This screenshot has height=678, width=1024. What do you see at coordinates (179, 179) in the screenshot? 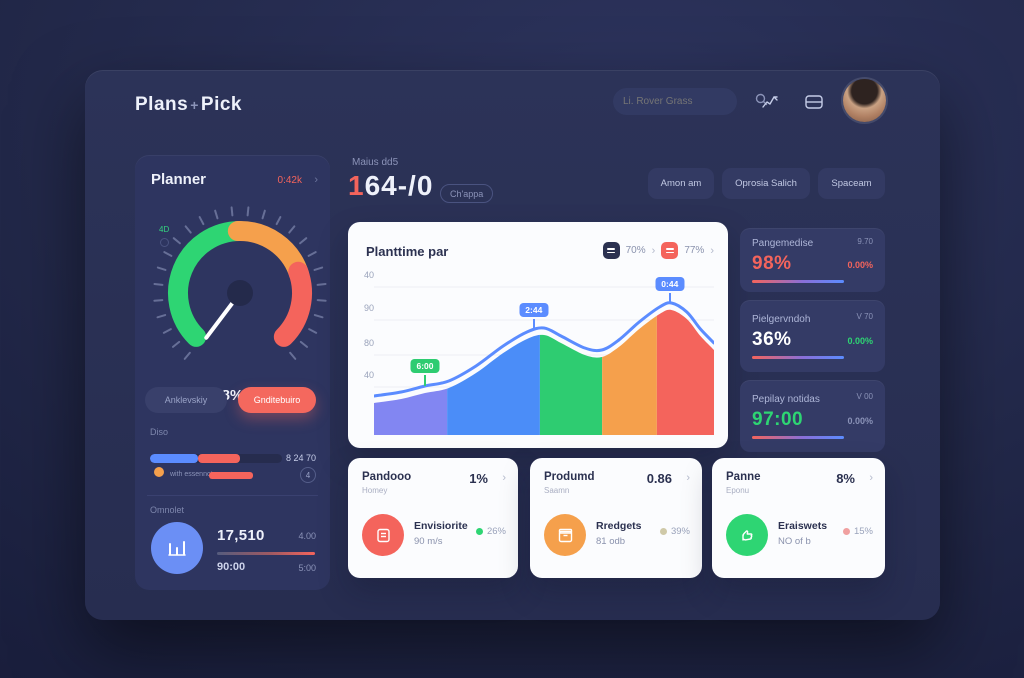
I see `widget-title: Planner` at bounding box center [179, 179].